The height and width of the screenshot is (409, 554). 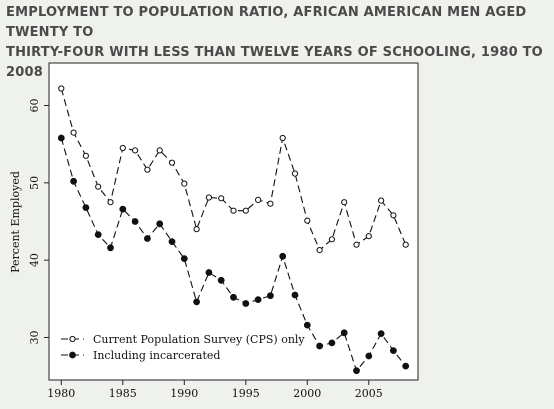 I want to click on series-1-point-1987, so click(x=147, y=169).